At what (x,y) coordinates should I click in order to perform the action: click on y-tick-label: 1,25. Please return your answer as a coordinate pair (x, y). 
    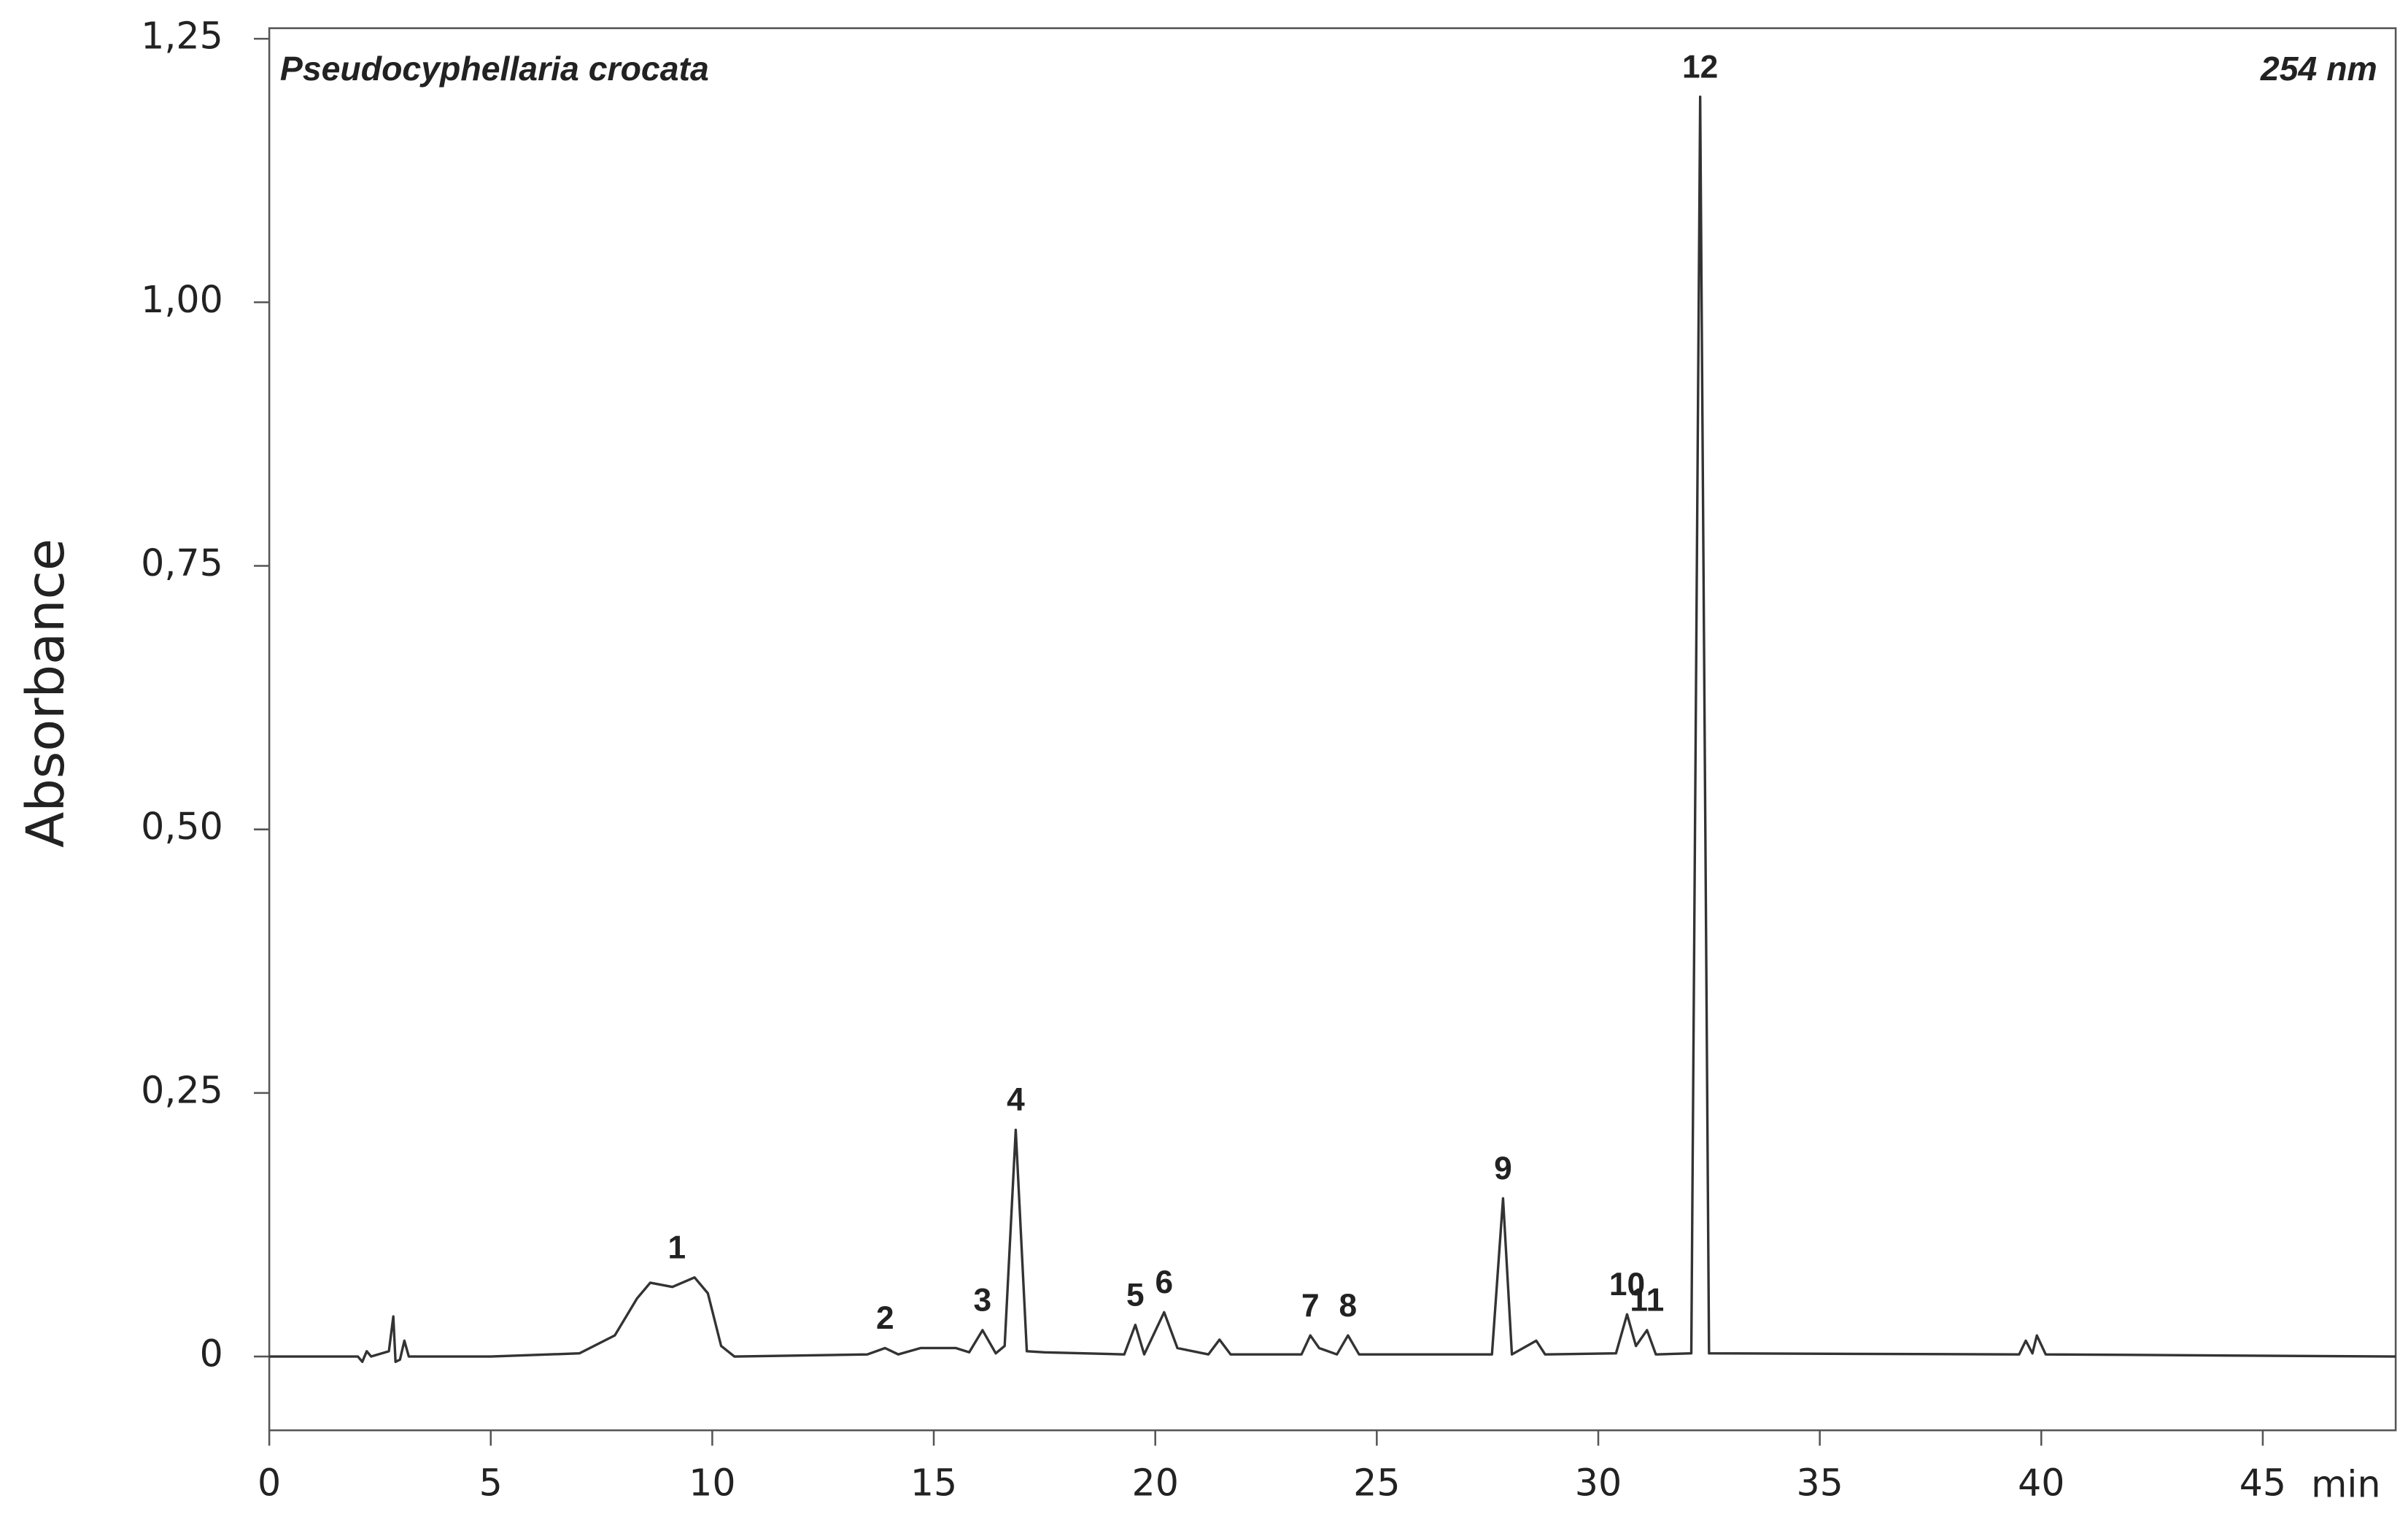
    Looking at the image, I should click on (182, 36).